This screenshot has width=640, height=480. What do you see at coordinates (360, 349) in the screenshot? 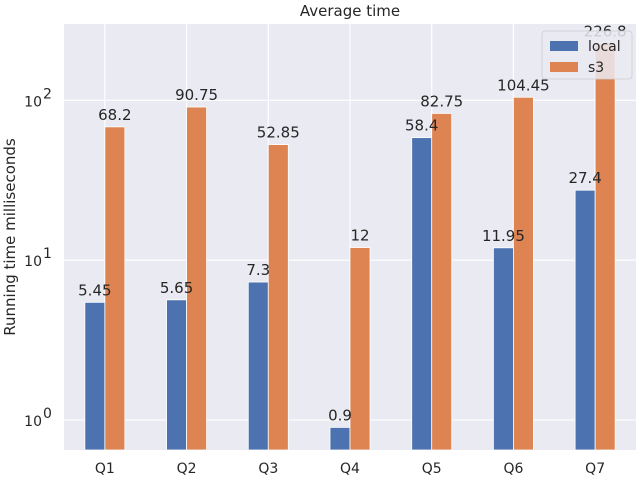
I see `bar-s3-Q4` at bounding box center [360, 349].